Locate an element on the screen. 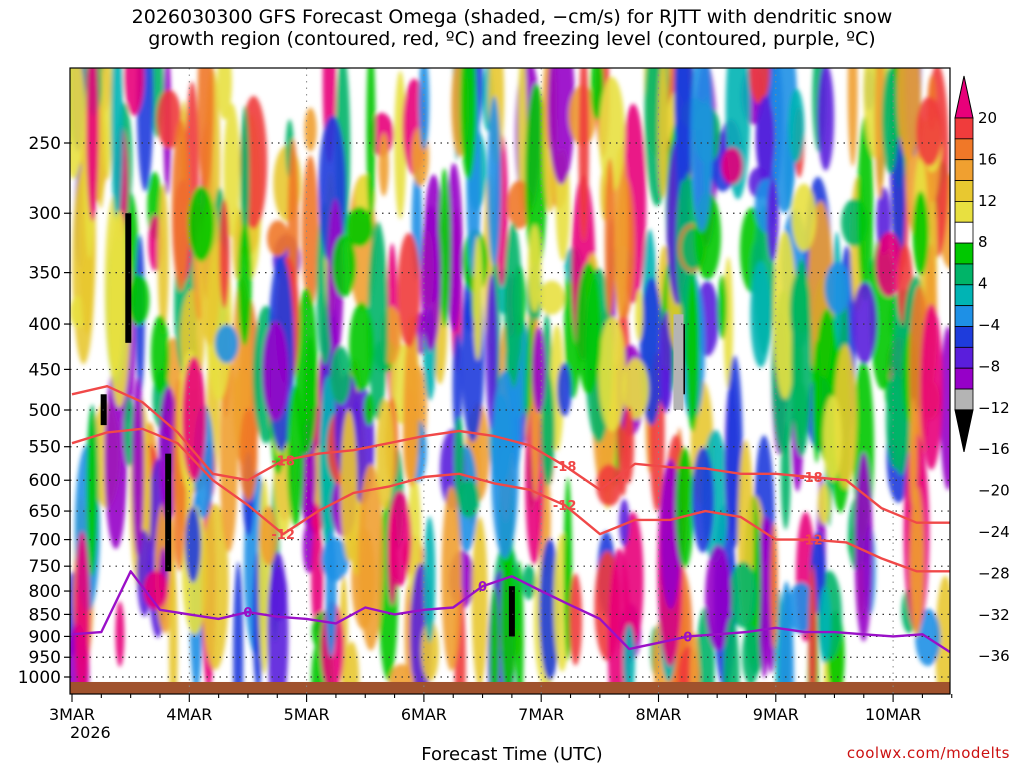 This screenshot has height=768, width=1024. y-tick-label: 300 is located at coordinates (45, 214).